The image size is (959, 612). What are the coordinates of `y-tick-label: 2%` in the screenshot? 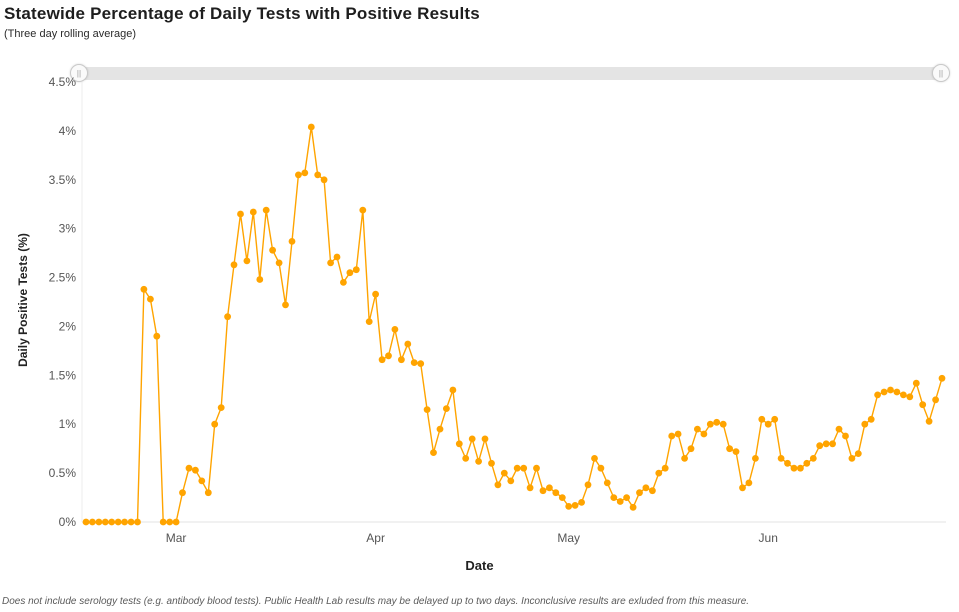 It's located at (68, 326).